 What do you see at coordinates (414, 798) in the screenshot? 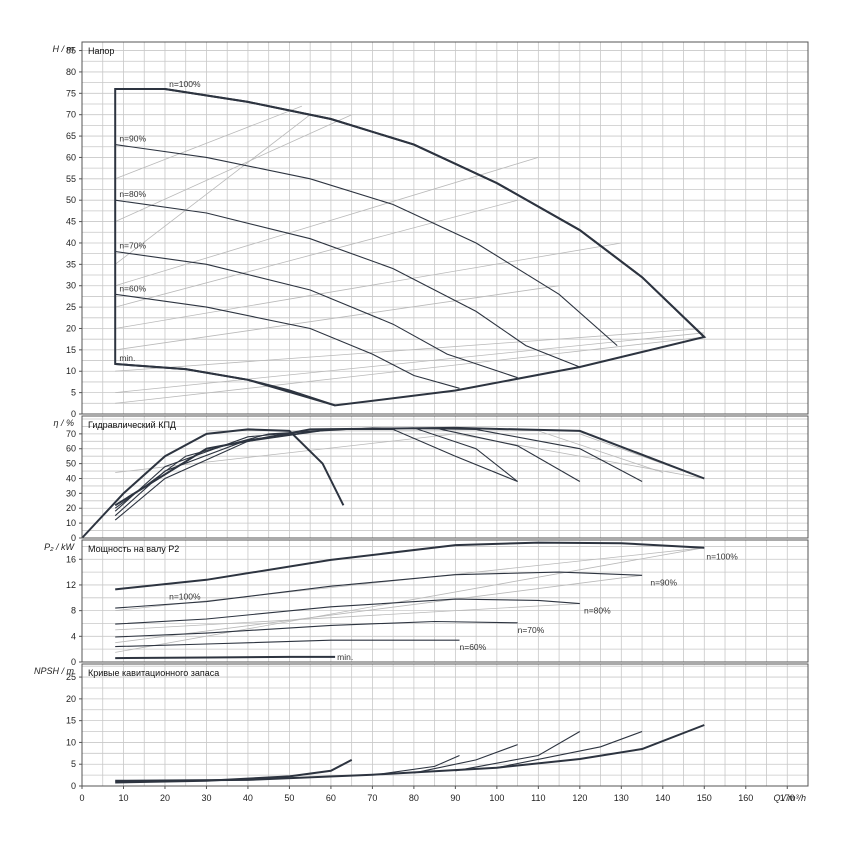
I see `x-tick-label: 80` at bounding box center [414, 798].